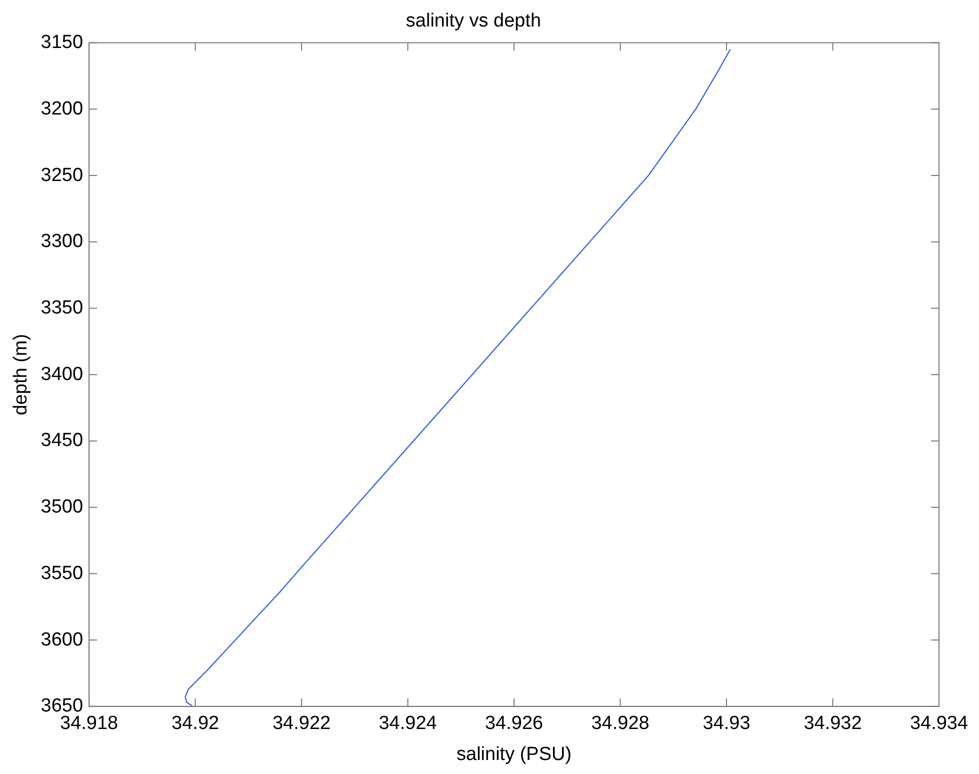 The width and height of the screenshot is (979, 774). What do you see at coordinates (62, 374) in the screenshot?
I see `y-tick-label: 3400` at bounding box center [62, 374].